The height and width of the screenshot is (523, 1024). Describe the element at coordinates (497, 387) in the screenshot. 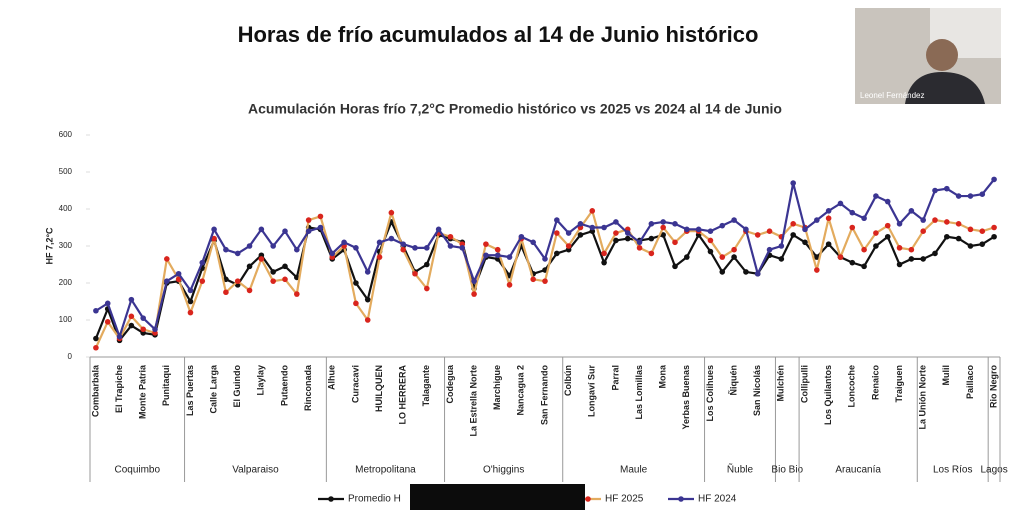

I see `x-tick-label: Marchigue` at that location.